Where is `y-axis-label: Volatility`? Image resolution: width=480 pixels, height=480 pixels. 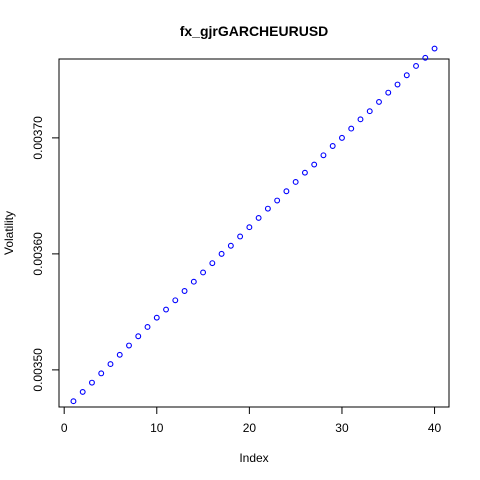 y-axis-label: Volatility is located at coordinates (9, 233).